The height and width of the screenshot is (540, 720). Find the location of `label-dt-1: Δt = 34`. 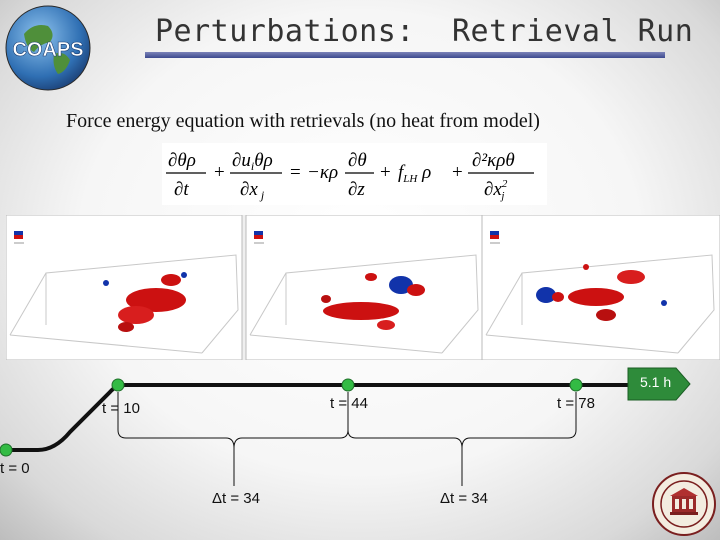

label-dt-1: Δt = 34 is located at coordinates (236, 498).